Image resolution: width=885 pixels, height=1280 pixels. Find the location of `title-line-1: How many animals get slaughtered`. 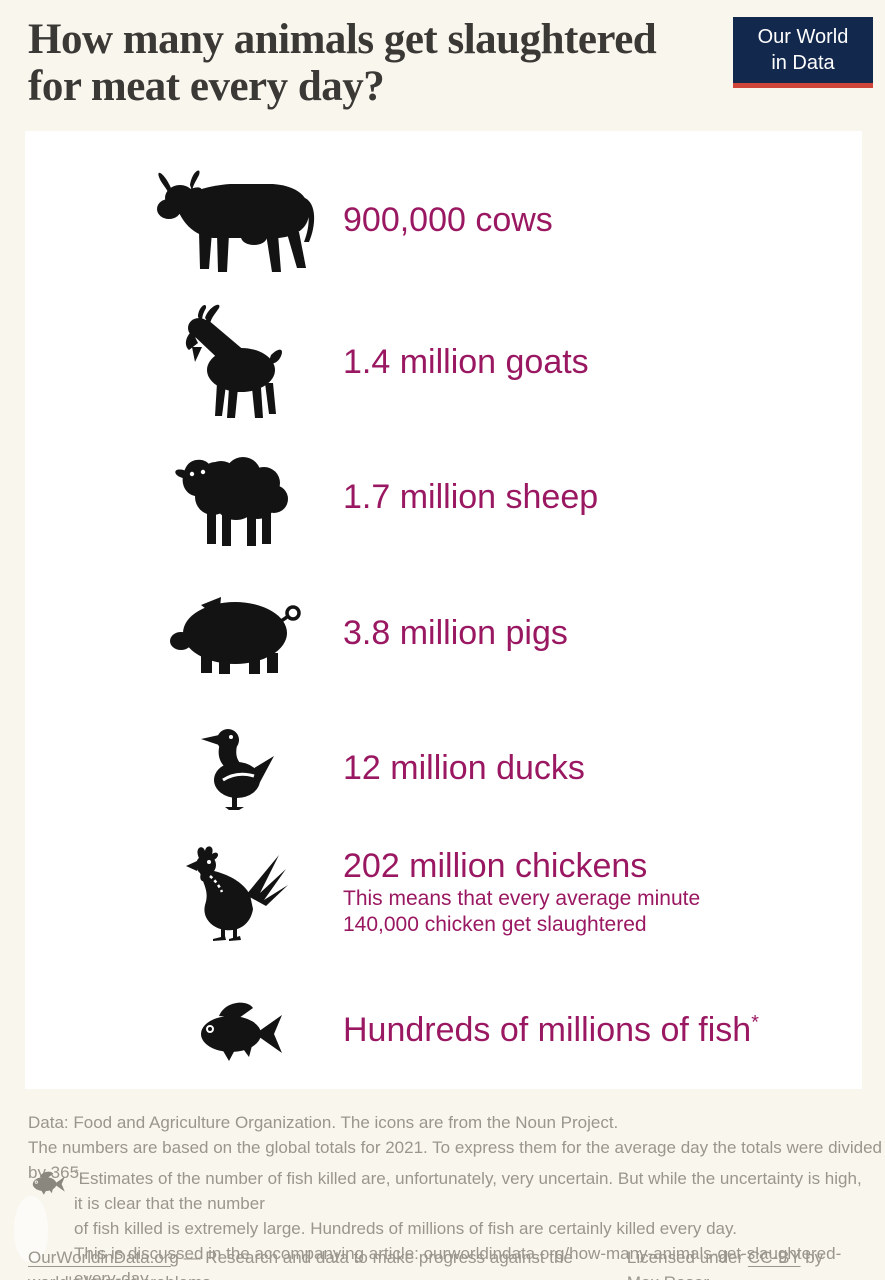

title-line-1: How many animals get slaughtered is located at coordinates (342, 39).